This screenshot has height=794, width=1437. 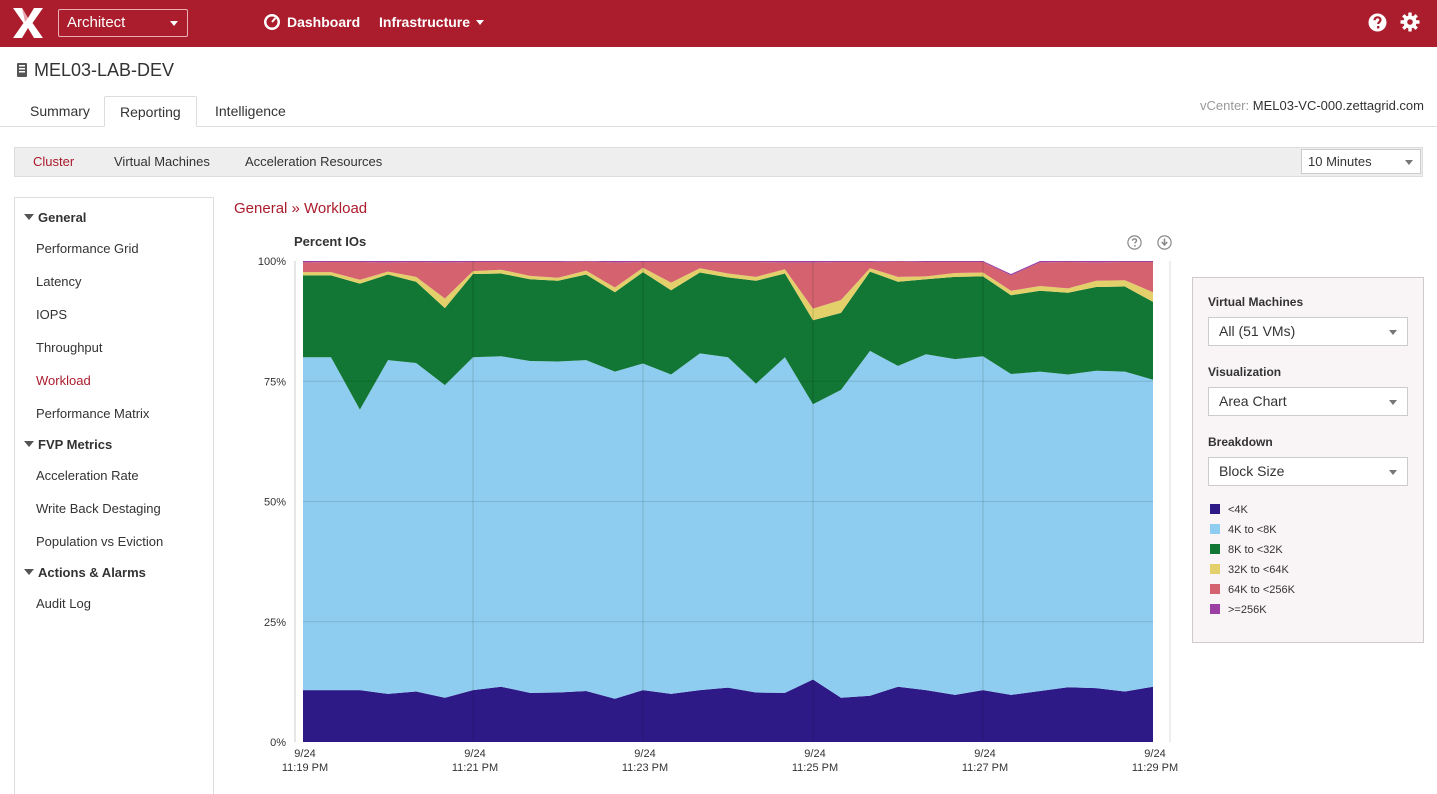 I want to click on y-tick-label: 100%, so click(x=272, y=262).